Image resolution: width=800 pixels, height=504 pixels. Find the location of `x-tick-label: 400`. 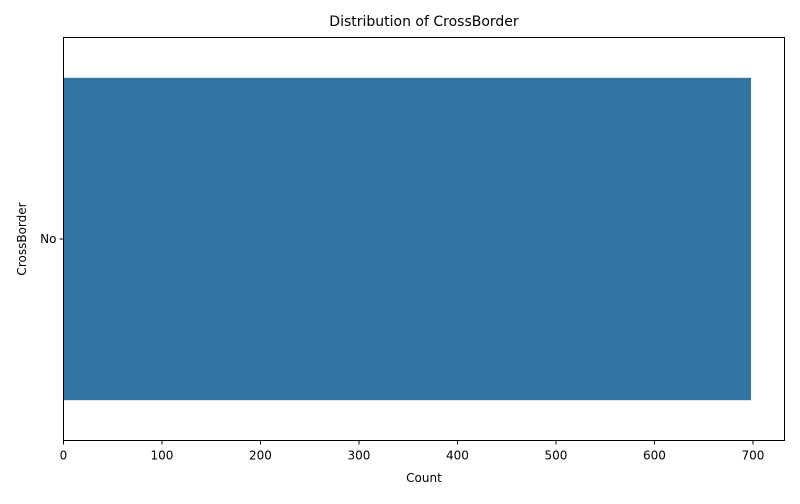

x-tick-label: 400 is located at coordinates (457, 456).